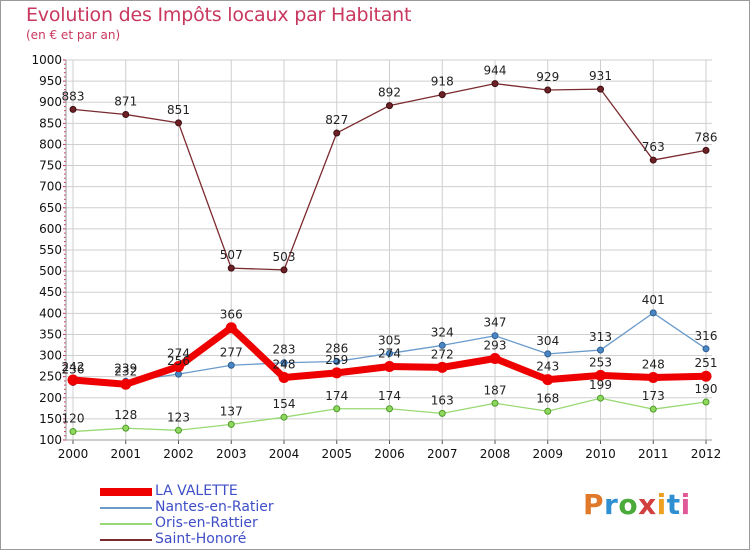 This screenshot has width=750, height=550. Describe the element at coordinates (50, 398) in the screenshot. I see `y-tick-label: 200` at that location.